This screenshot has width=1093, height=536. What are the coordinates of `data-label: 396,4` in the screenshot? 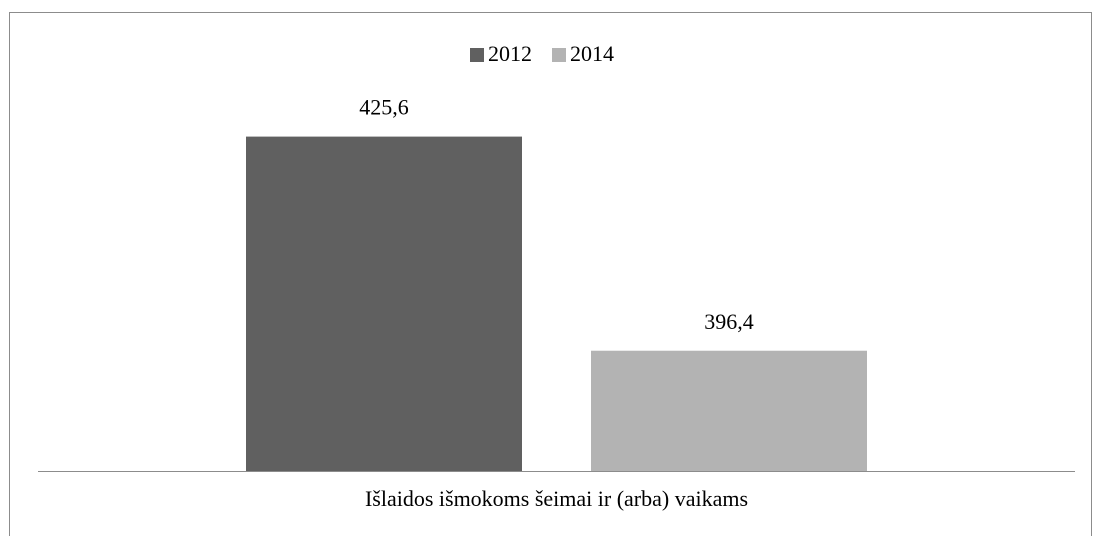 It's located at (729, 321).